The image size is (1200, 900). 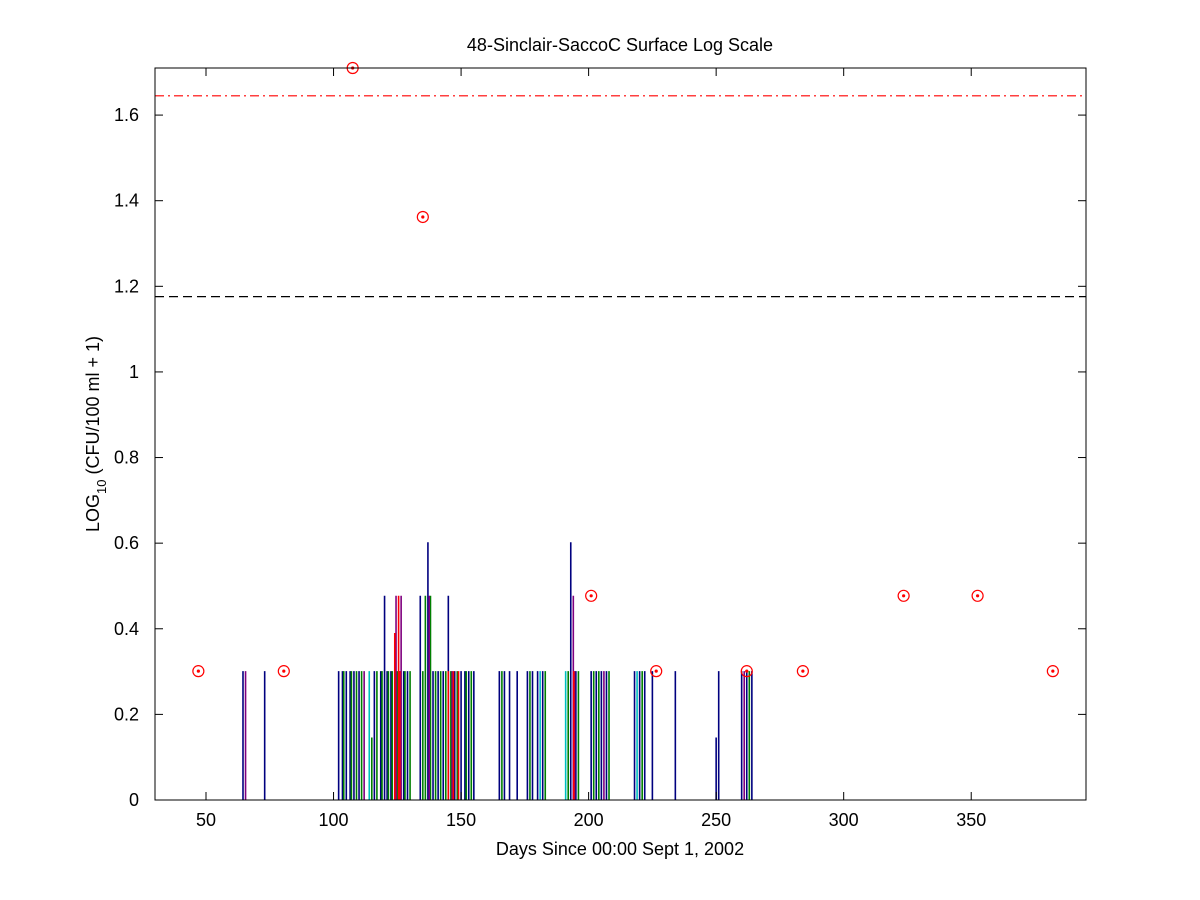 I want to click on x-tick-label: 200, so click(x=589, y=820).